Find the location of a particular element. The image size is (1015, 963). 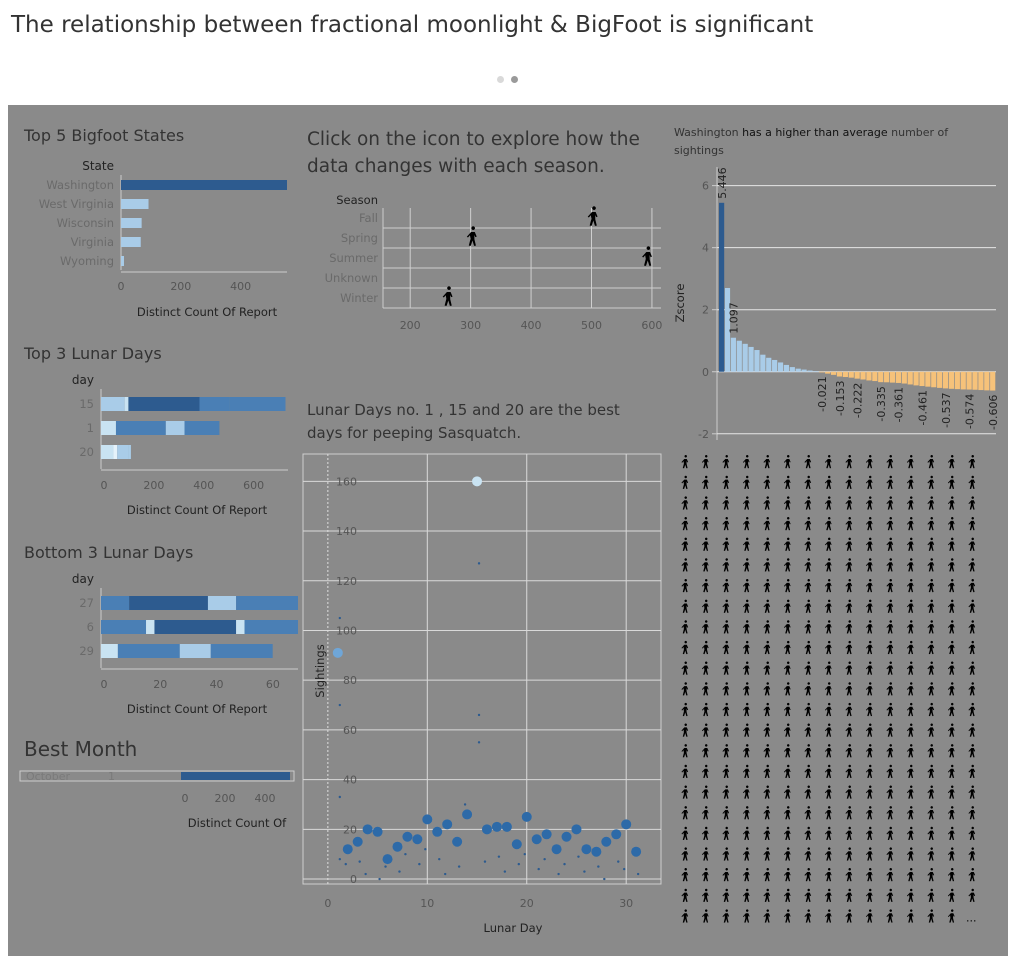

zscore-y-tick: 6 is located at coordinates (705, 186).